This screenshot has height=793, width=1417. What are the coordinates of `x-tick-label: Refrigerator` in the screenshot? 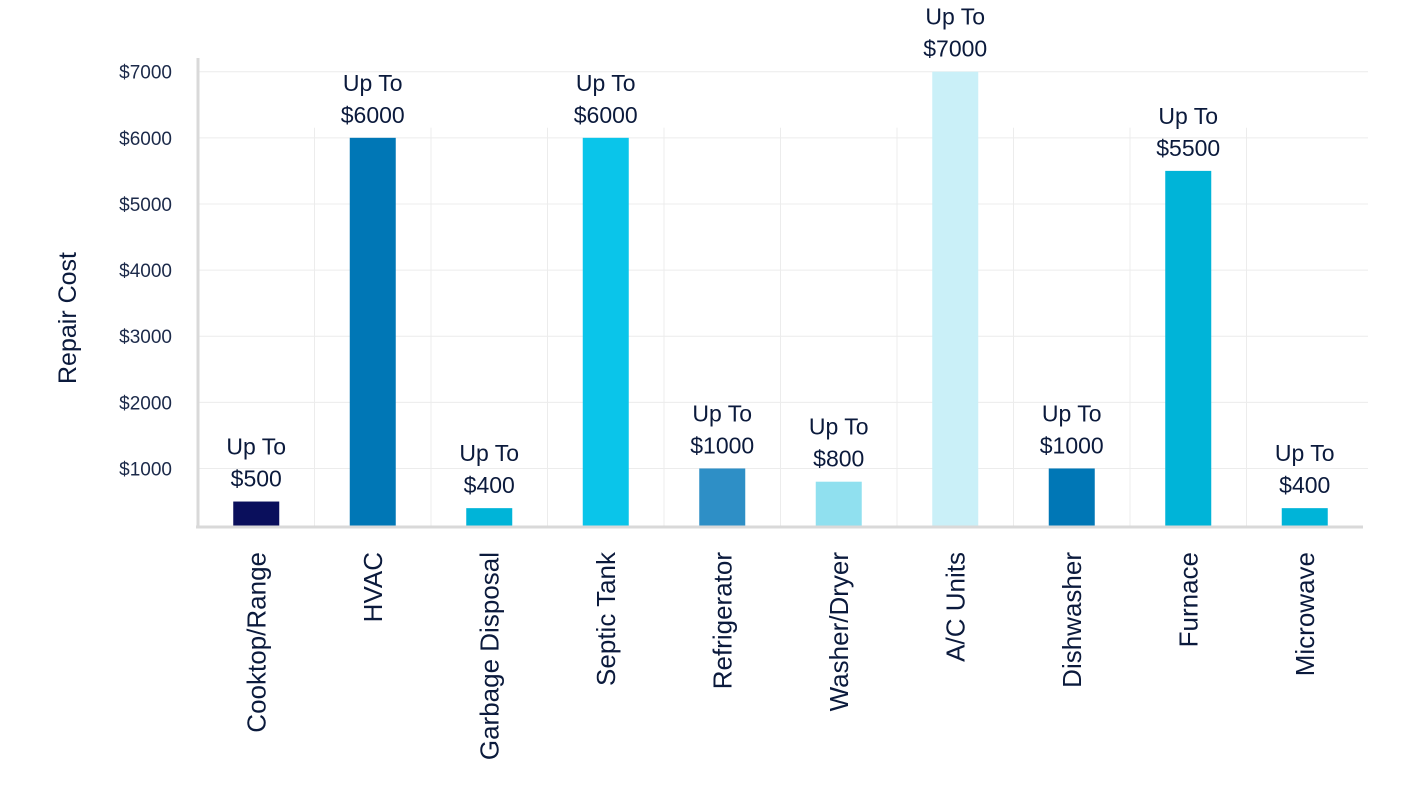 It's located at (722, 621).